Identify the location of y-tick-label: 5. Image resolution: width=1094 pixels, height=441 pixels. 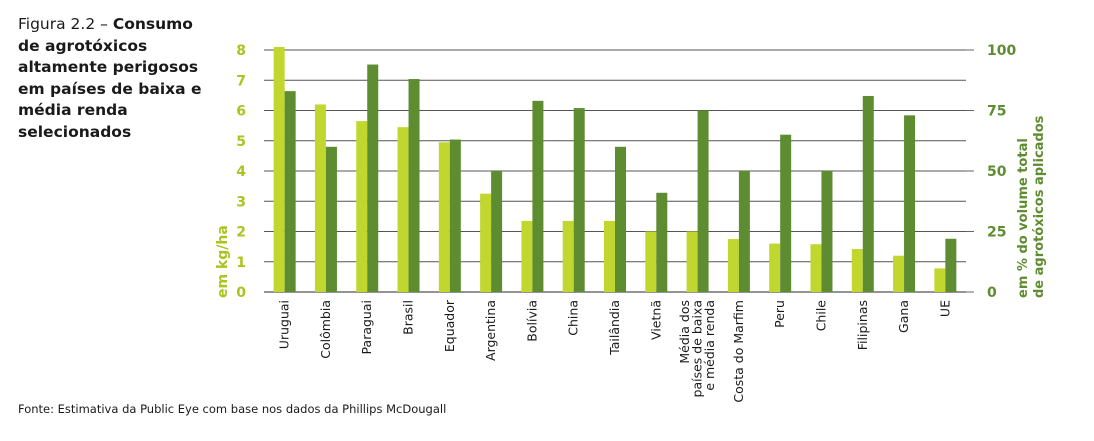
(241, 142).